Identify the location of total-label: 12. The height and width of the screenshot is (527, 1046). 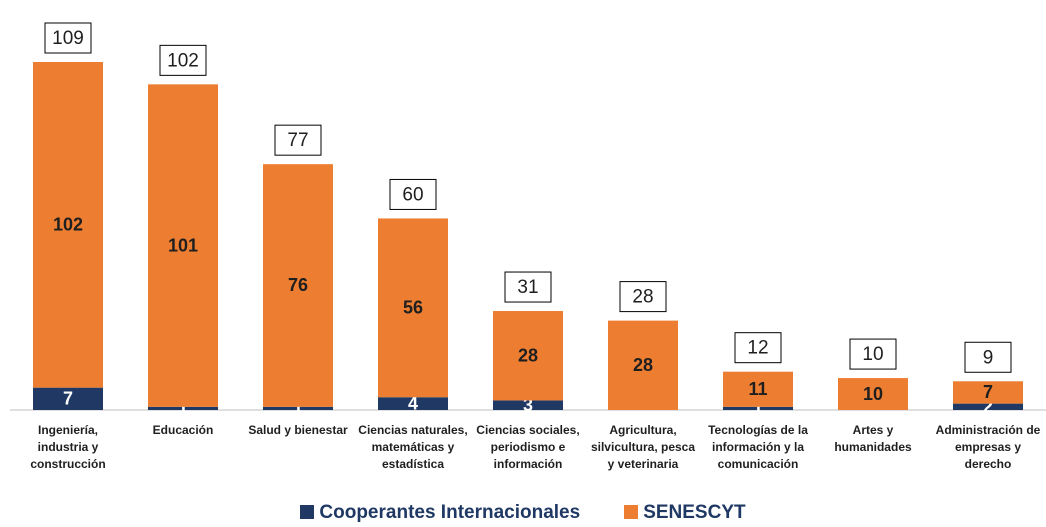
(757, 348).